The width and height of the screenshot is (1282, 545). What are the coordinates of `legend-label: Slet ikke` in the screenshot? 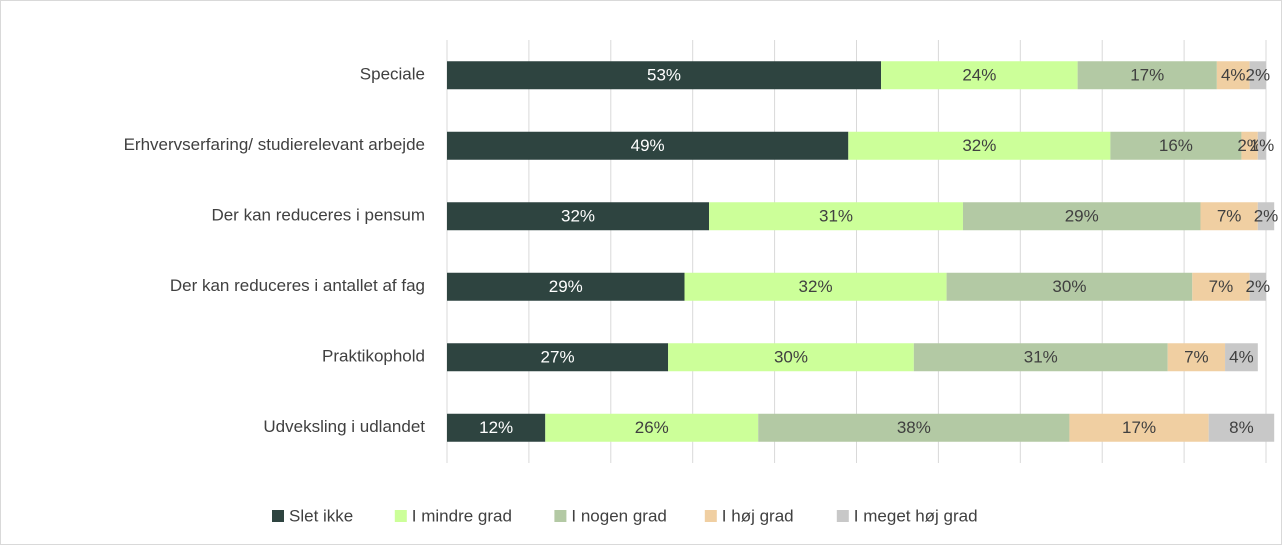 It's located at (321, 515).